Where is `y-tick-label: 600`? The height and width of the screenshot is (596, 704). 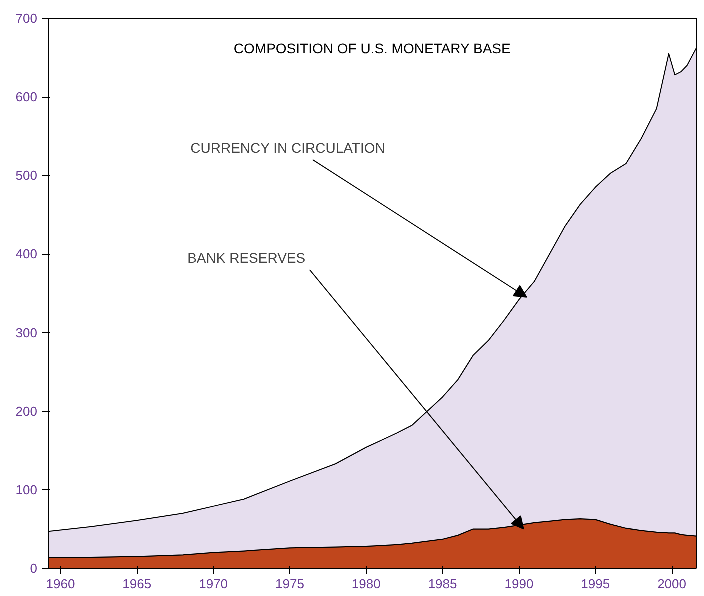 y-tick-label: 600 is located at coordinates (27, 97).